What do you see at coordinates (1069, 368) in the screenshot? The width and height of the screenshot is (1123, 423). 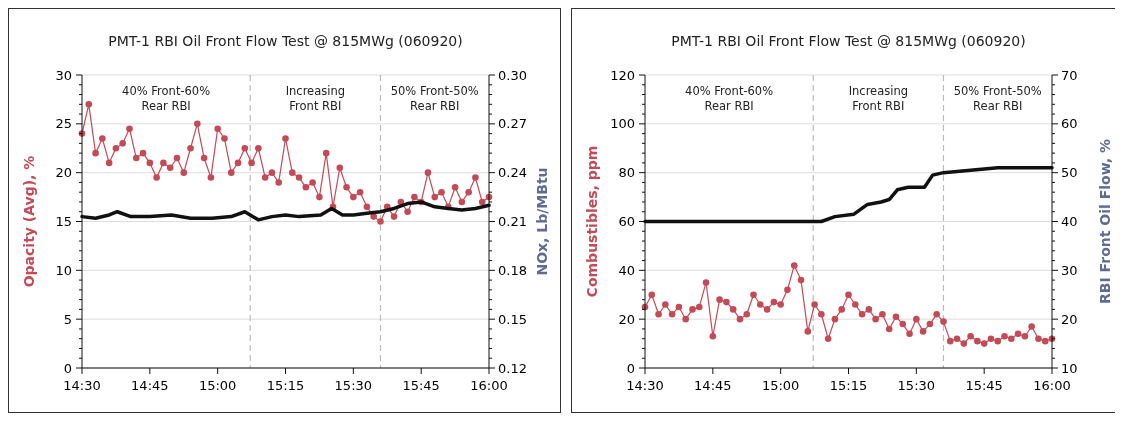 I see `y2-tick-label: 10` at bounding box center [1069, 368].